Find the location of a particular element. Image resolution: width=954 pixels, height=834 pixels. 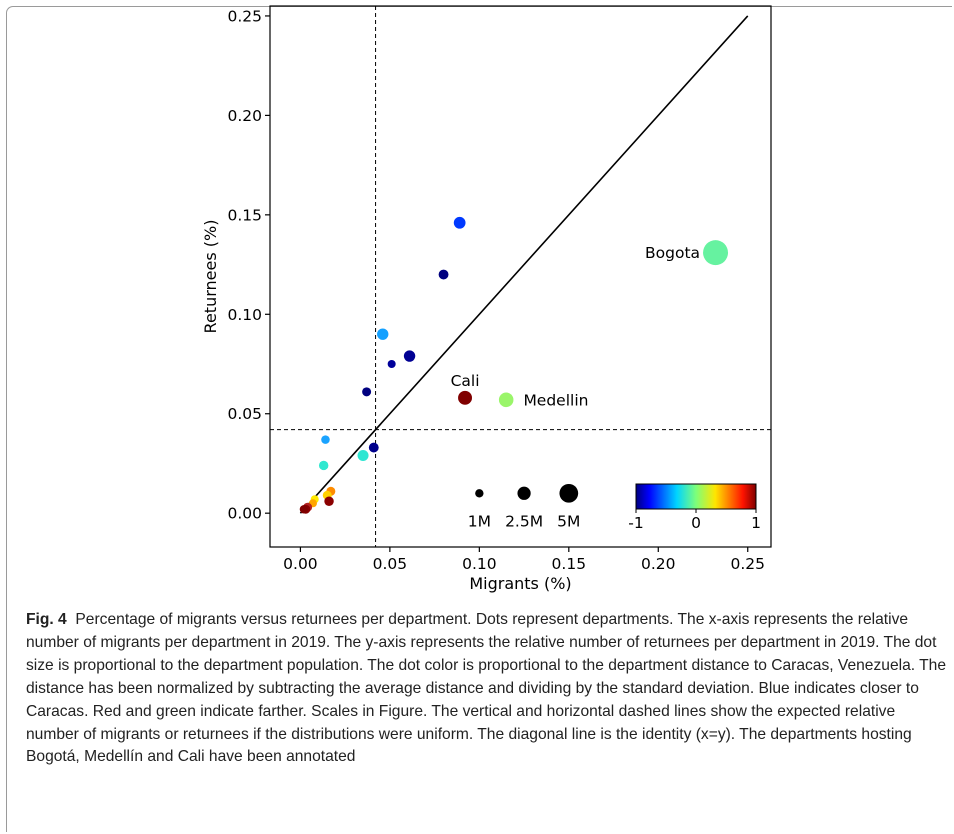

point-label: Bogota is located at coordinates (672, 253).